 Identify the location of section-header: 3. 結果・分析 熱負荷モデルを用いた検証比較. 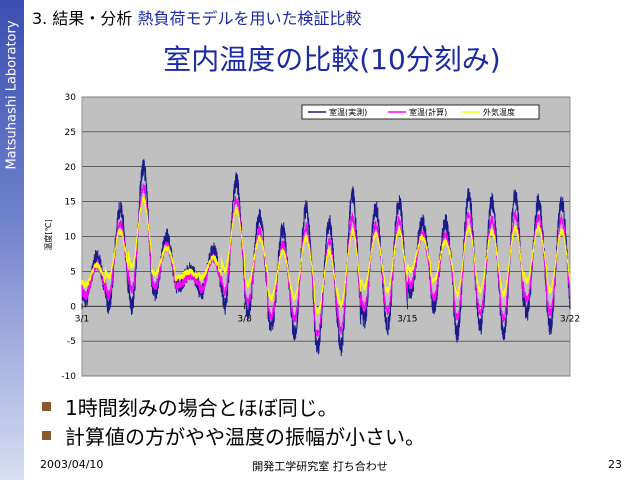
(196, 17).